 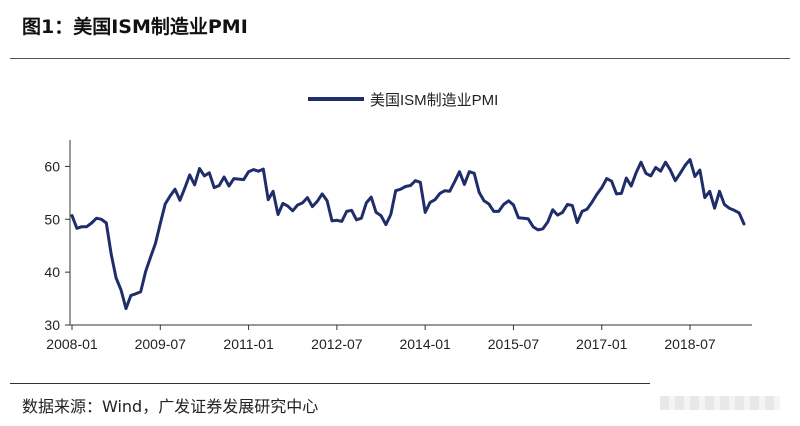 I want to click on y-tick-label: 50, so click(x=52, y=219).